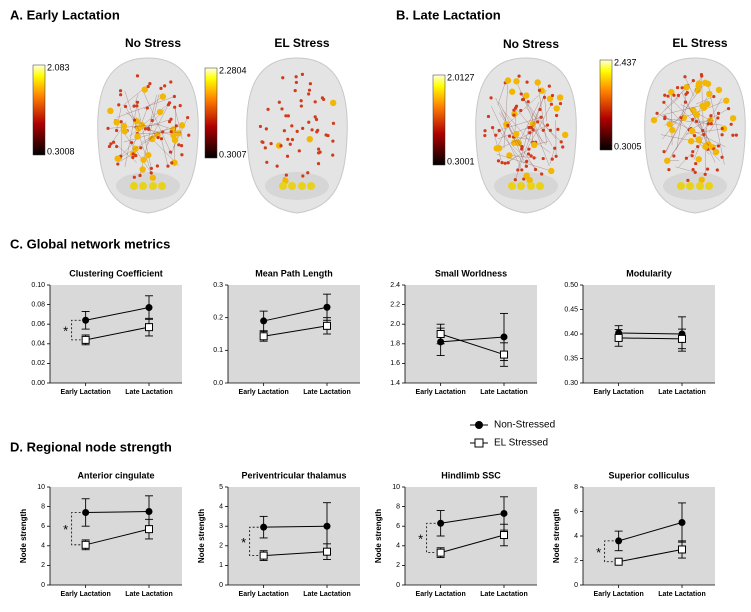  Describe the element at coordinates (221, 487) in the screenshot. I see `y-tick-label: 5` at that location.